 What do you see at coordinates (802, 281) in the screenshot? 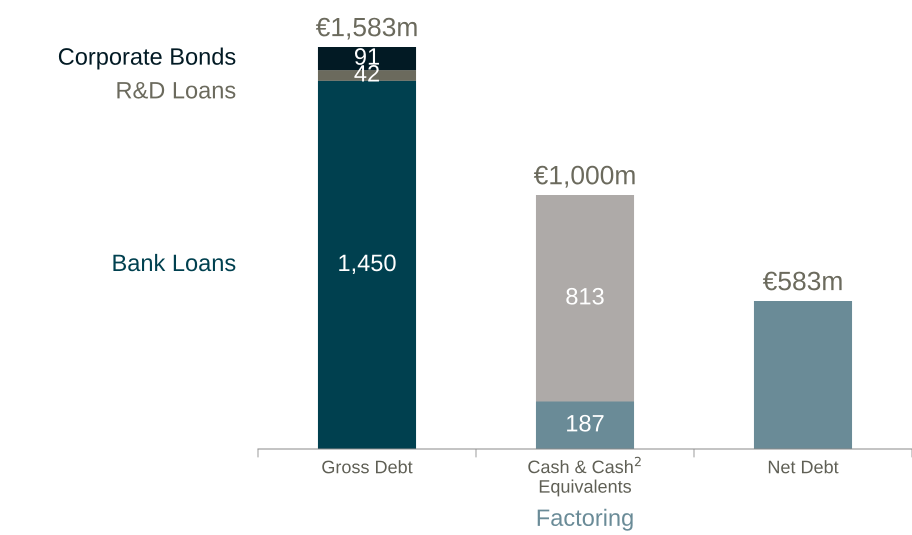
I see `total-label: €583m` at bounding box center [802, 281].